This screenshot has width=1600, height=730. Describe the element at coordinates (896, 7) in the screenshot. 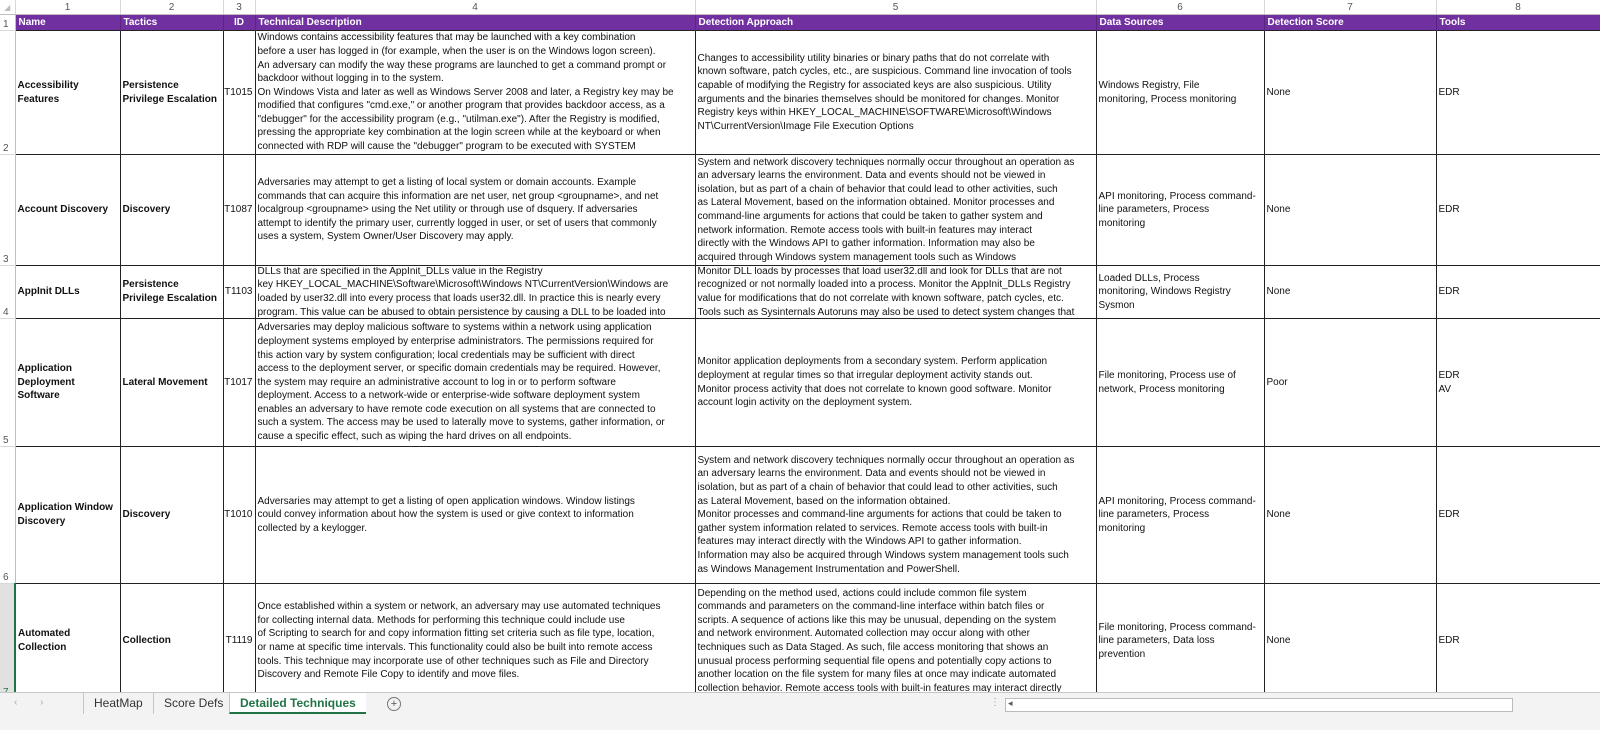

I see `column-number-5: 5` at that location.